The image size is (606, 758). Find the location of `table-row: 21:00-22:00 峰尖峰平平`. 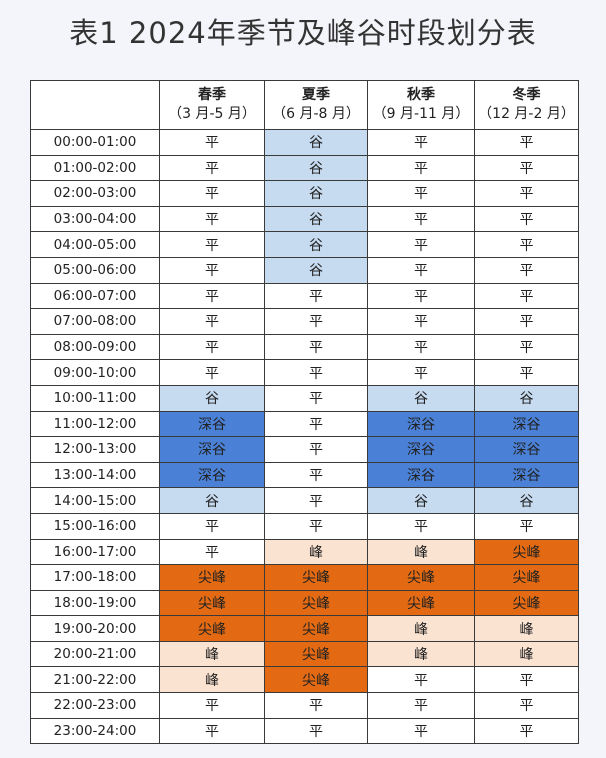

table-row: 21:00-22:00 峰尖峰平平 is located at coordinates (304, 680).